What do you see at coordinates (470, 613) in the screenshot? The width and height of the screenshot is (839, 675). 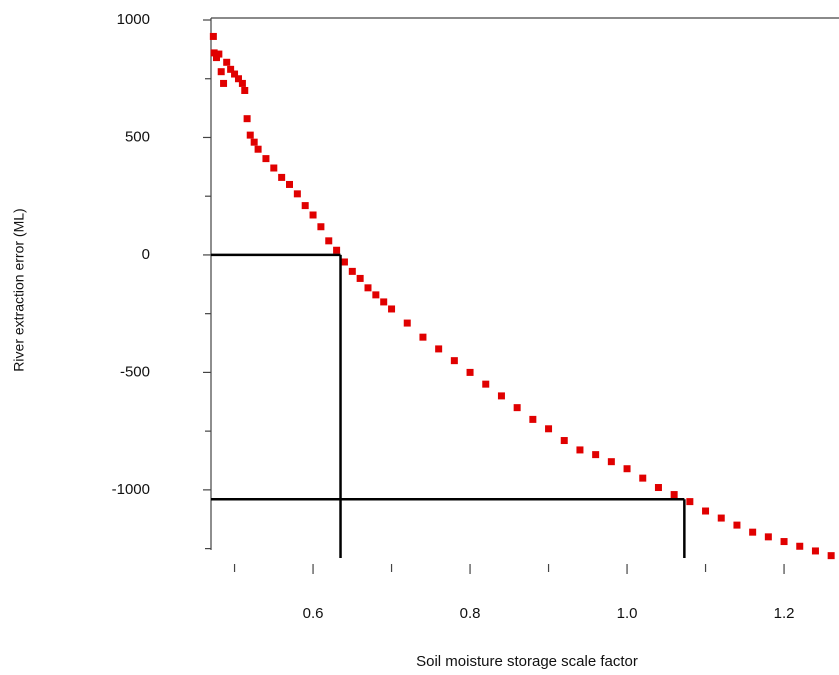 I see `x-tick-label: 0.8` at bounding box center [470, 613].